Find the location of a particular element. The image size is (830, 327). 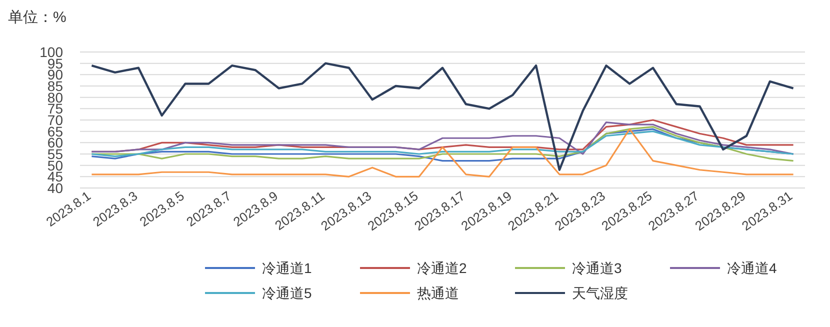

y-axis-title: 单位：% is located at coordinates (37, 17).